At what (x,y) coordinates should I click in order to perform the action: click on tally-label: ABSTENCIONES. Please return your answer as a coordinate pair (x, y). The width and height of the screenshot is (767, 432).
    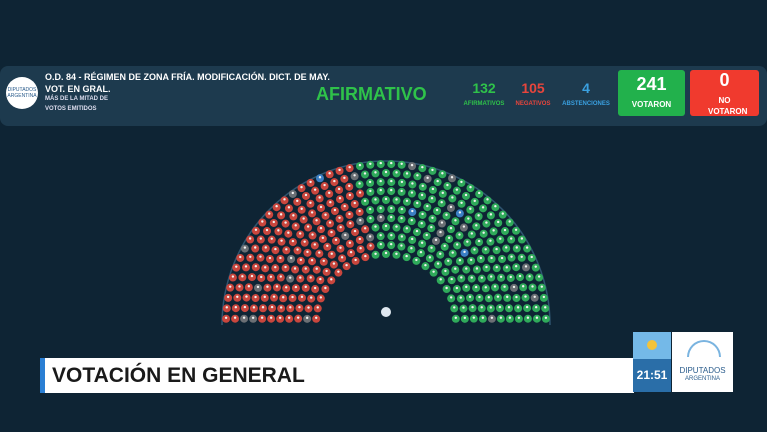
    Looking at the image, I should click on (586, 104).